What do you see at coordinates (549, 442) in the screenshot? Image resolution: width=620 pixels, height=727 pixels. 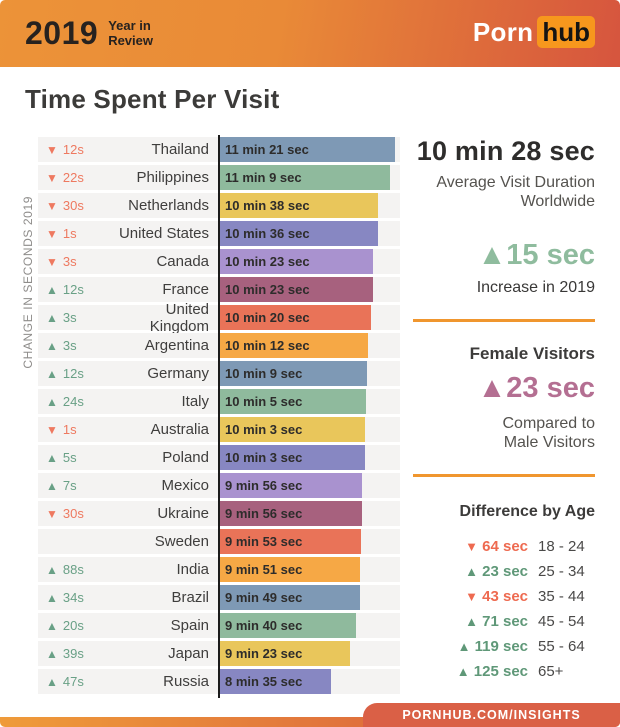 I see `female-label-line2: Male Visitors` at bounding box center [549, 442].